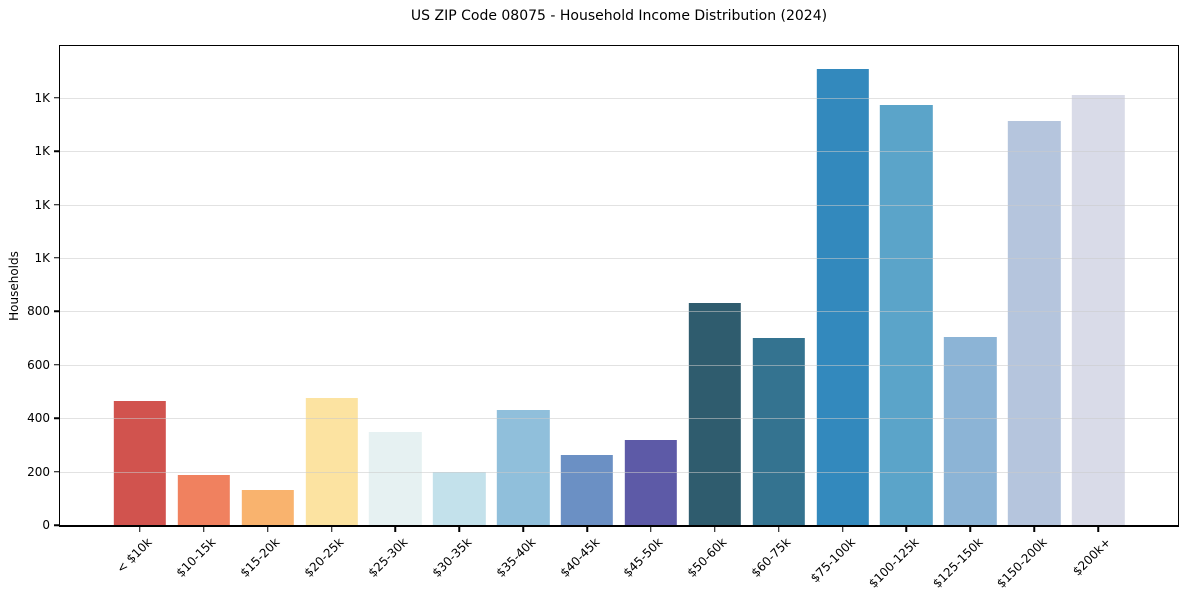 This screenshot has width=1189, height=590. What do you see at coordinates (196, 557) in the screenshot?
I see `x-tick-label: $10-15k` at bounding box center [196, 557].